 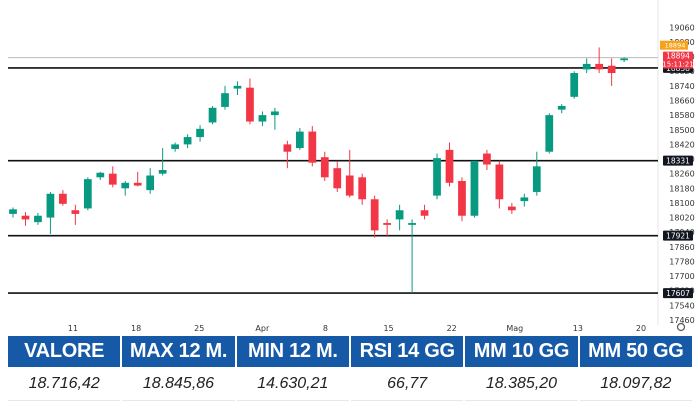 I want to click on y-tick-label: 17540, so click(x=681, y=305).